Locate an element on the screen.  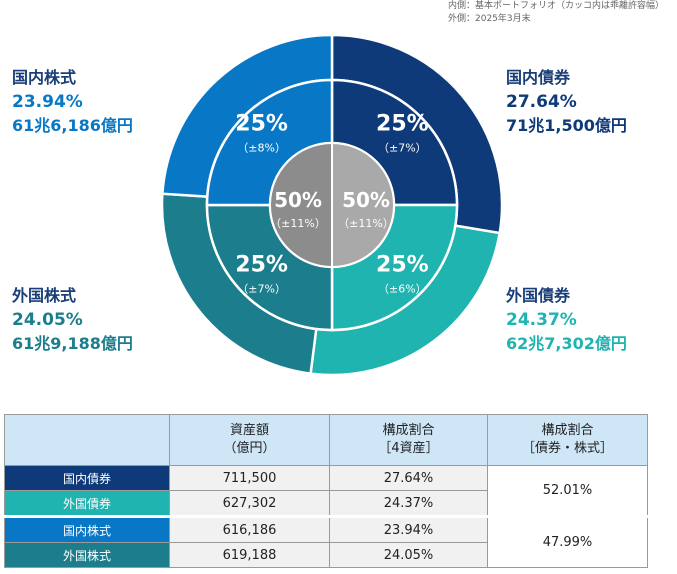
row-label: 外国債券 is located at coordinates (87, 503).